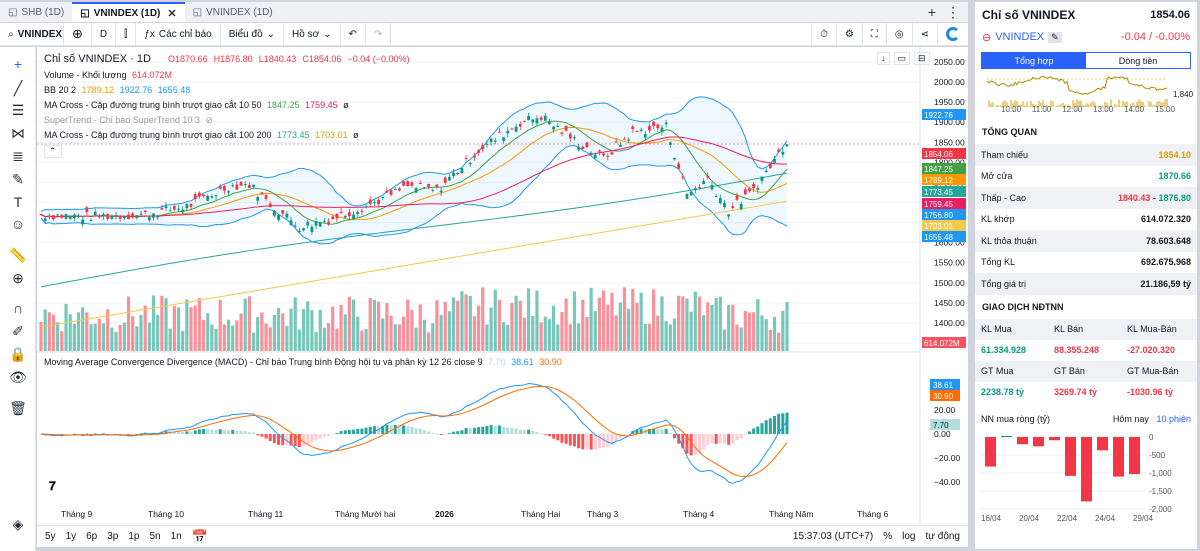  I want to click on range-3p: 3p, so click(113, 536).